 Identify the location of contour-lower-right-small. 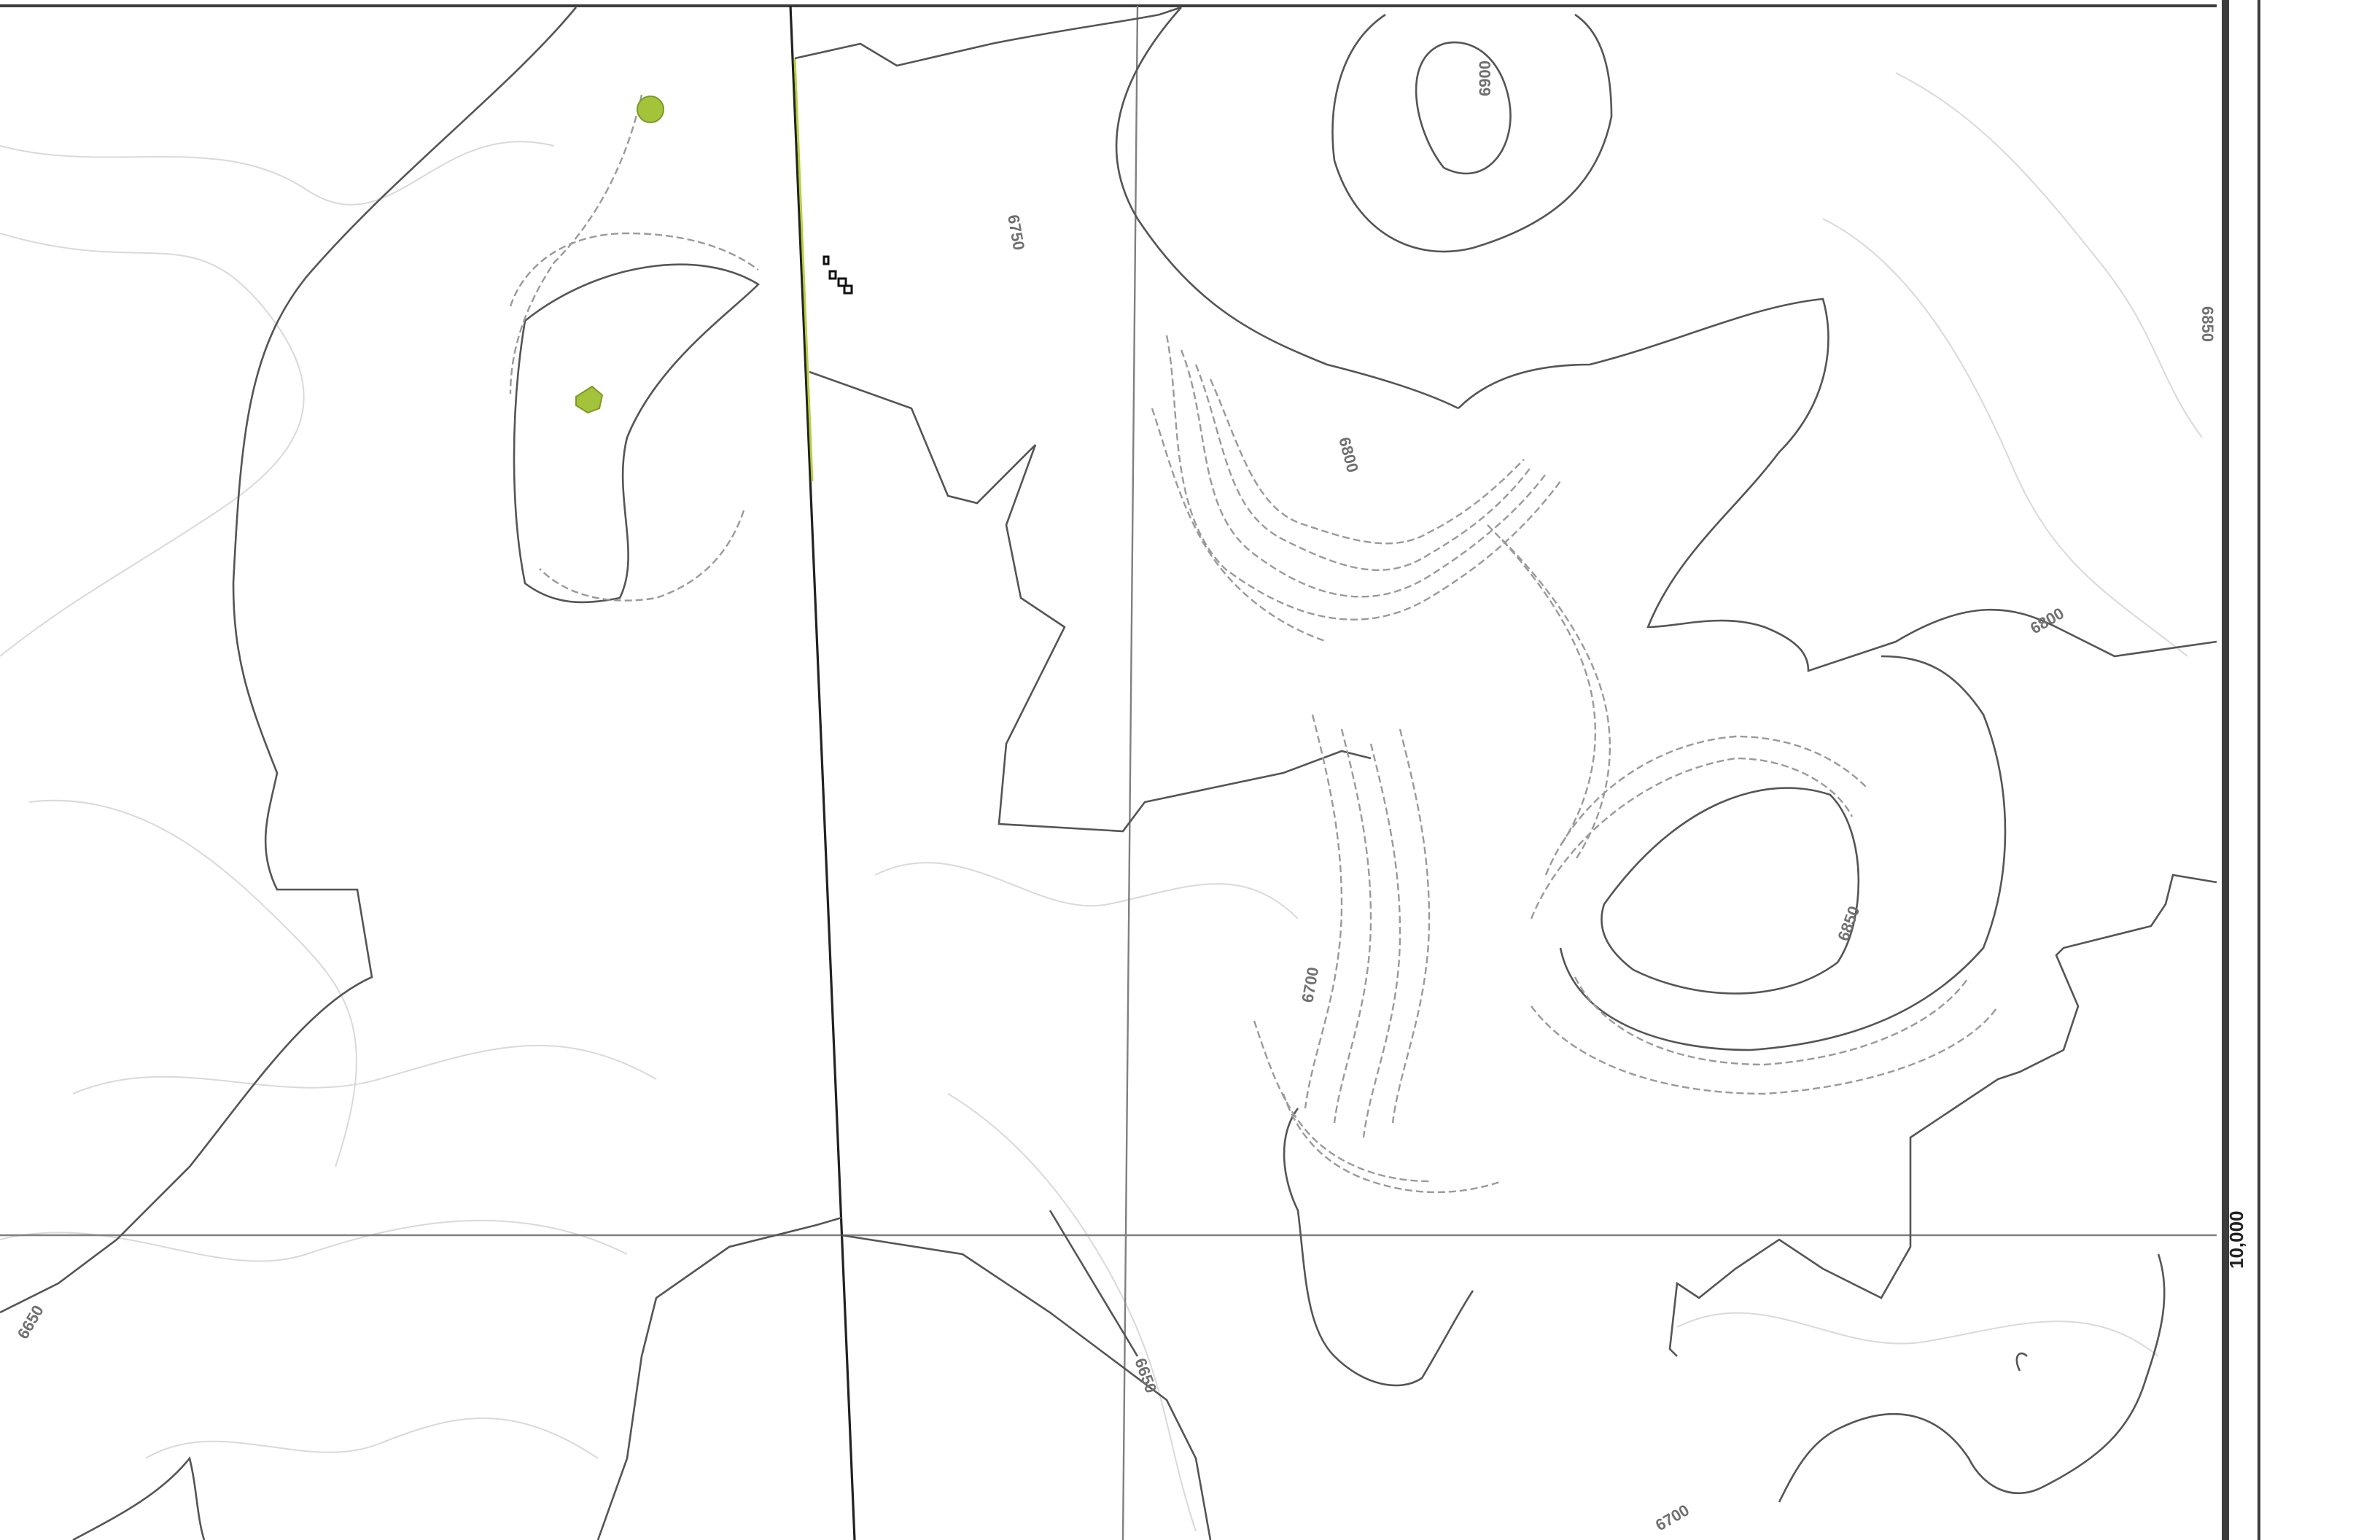
(2021, 1362).